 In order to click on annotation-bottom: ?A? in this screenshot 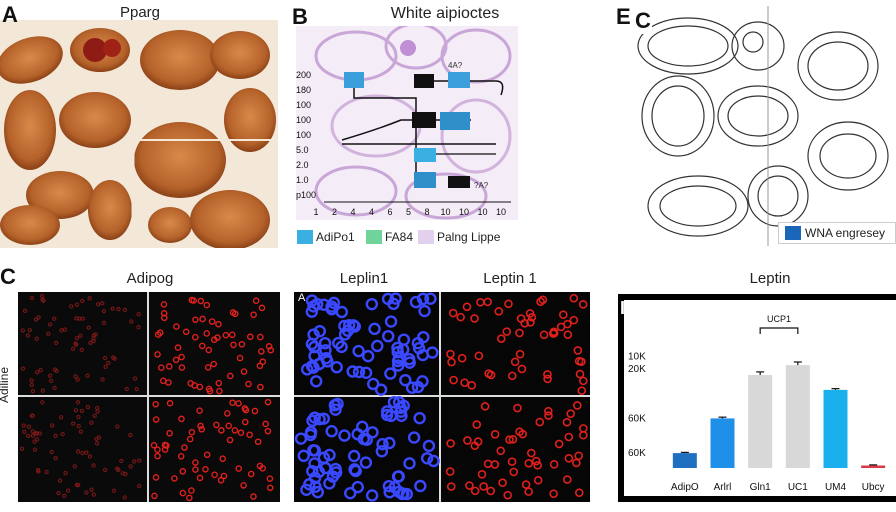, I will do `click(481, 185)`.